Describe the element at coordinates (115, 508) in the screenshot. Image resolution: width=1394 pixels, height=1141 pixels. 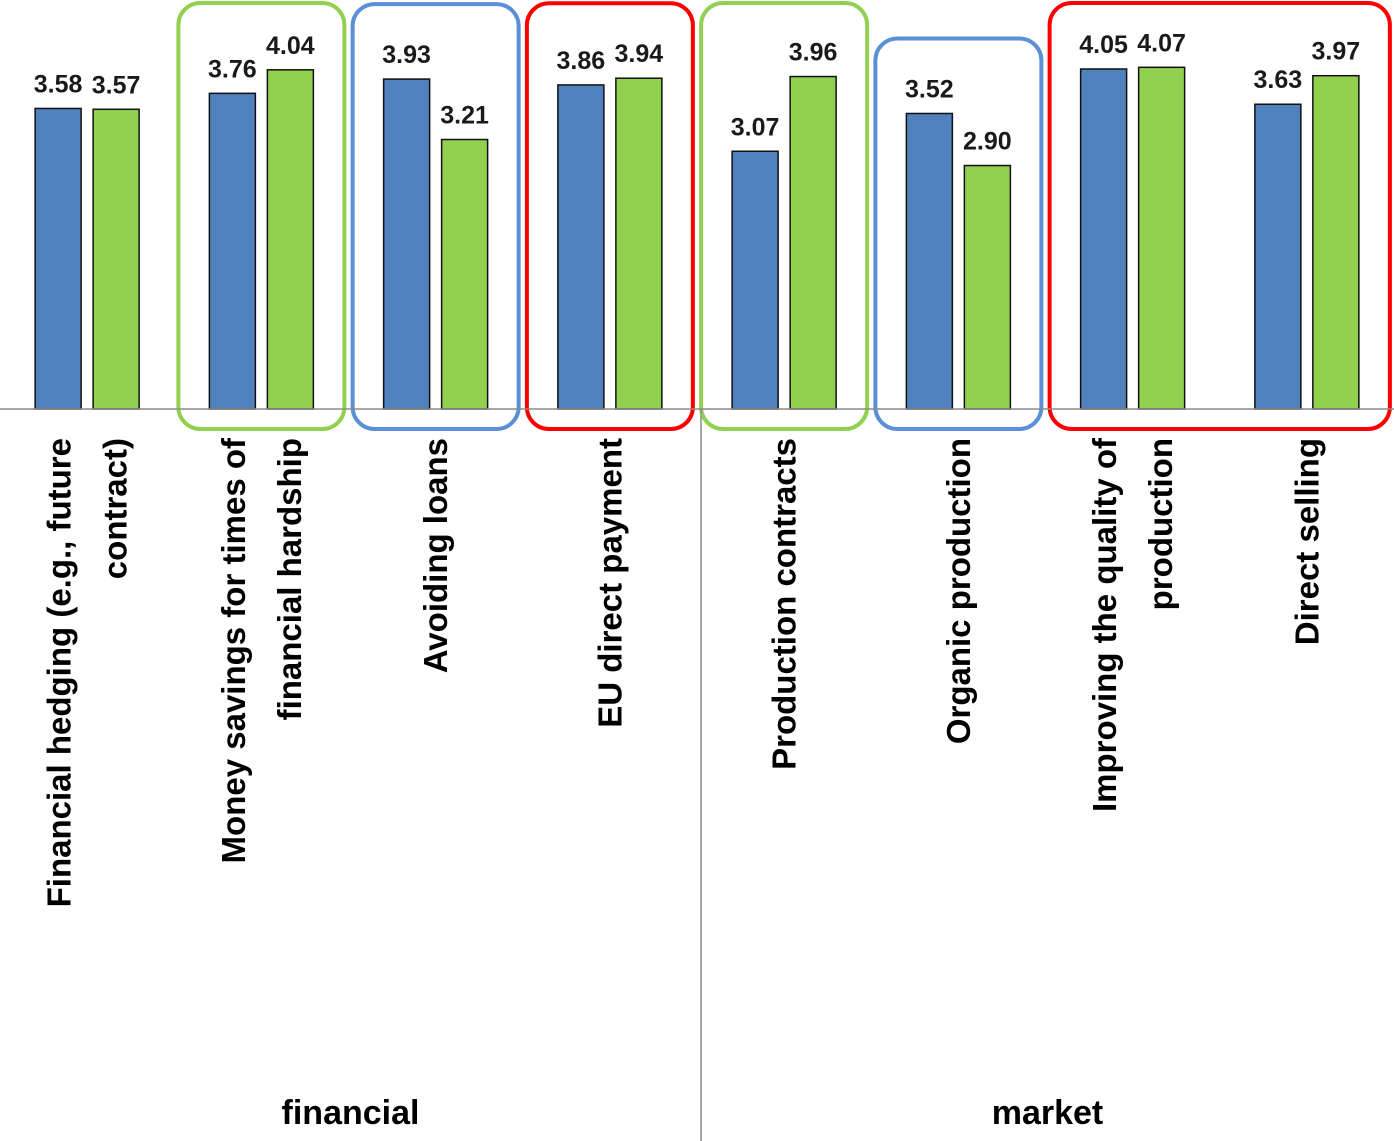
I see `category-label-0-line-1: contract)` at that location.